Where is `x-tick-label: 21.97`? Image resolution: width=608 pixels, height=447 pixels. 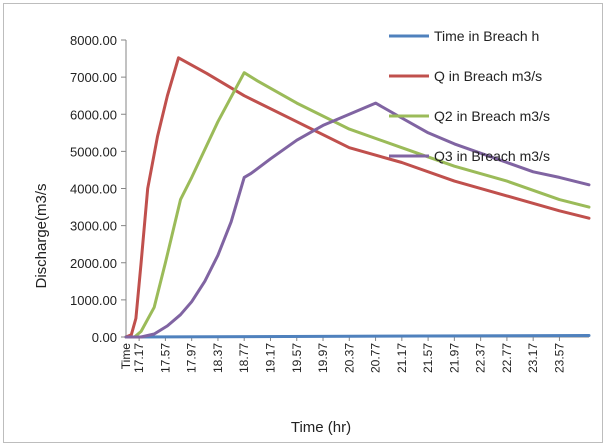
x-tick-label: 21.97 is located at coordinates (454, 358).